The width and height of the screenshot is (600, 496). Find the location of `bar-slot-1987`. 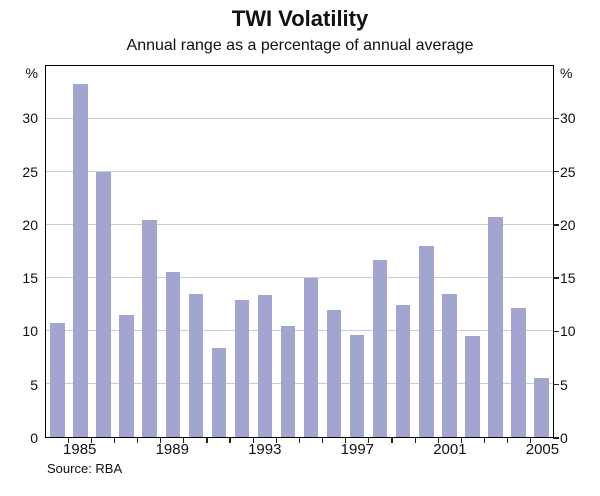

bar-slot-1987 is located at coordinates (126, 251).